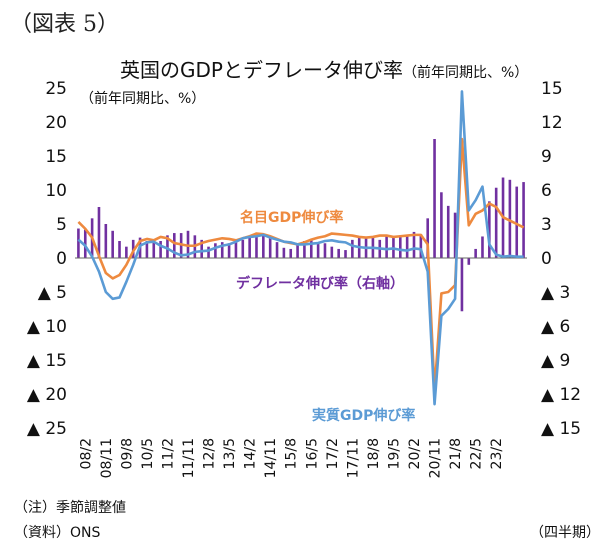 This screenshot has height=552, width=614. What do you see at coordinates (561, 429) in the screenshot?
I see `right-tick-label: ▲ 15` at bounding box center [561, 429].